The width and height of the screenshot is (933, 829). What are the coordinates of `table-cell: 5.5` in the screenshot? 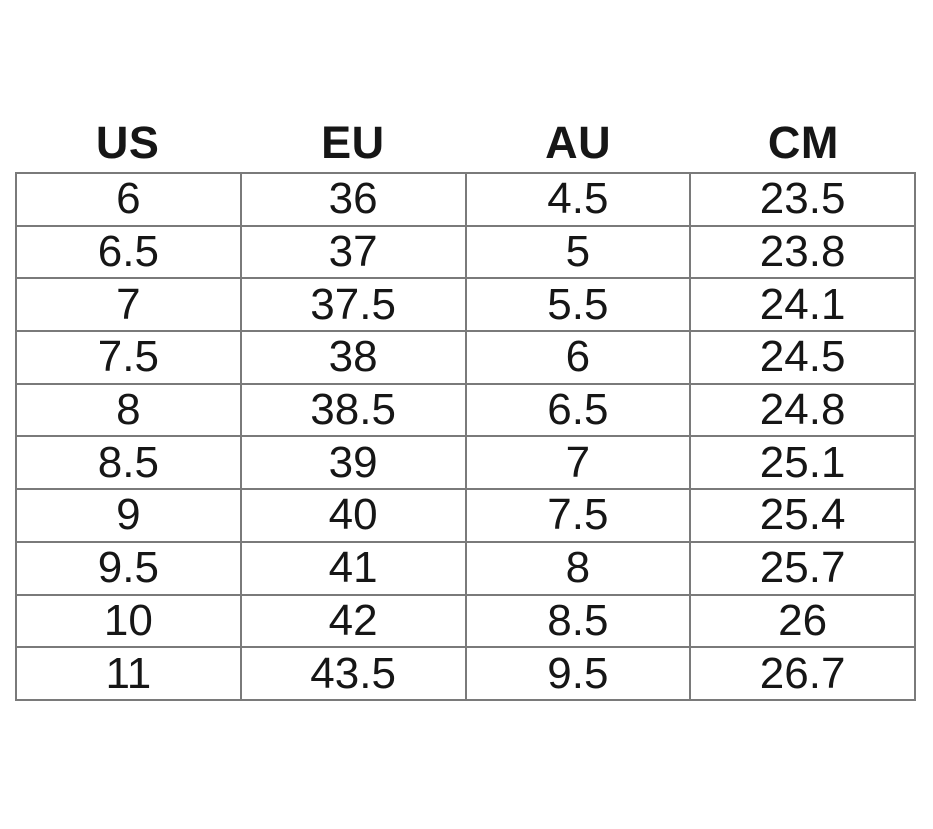 It's located at (578, 305).